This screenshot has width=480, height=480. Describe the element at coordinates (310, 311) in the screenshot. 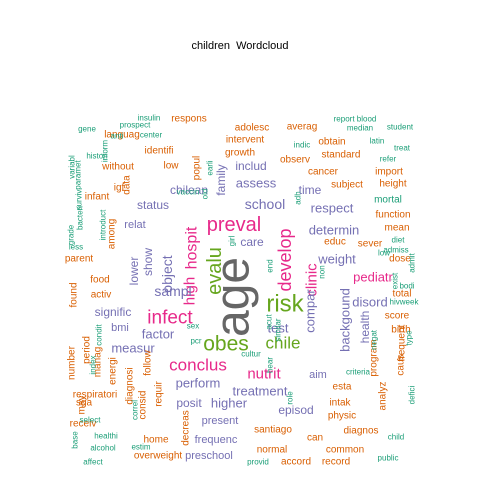

I see `word-26: compar` at that location.